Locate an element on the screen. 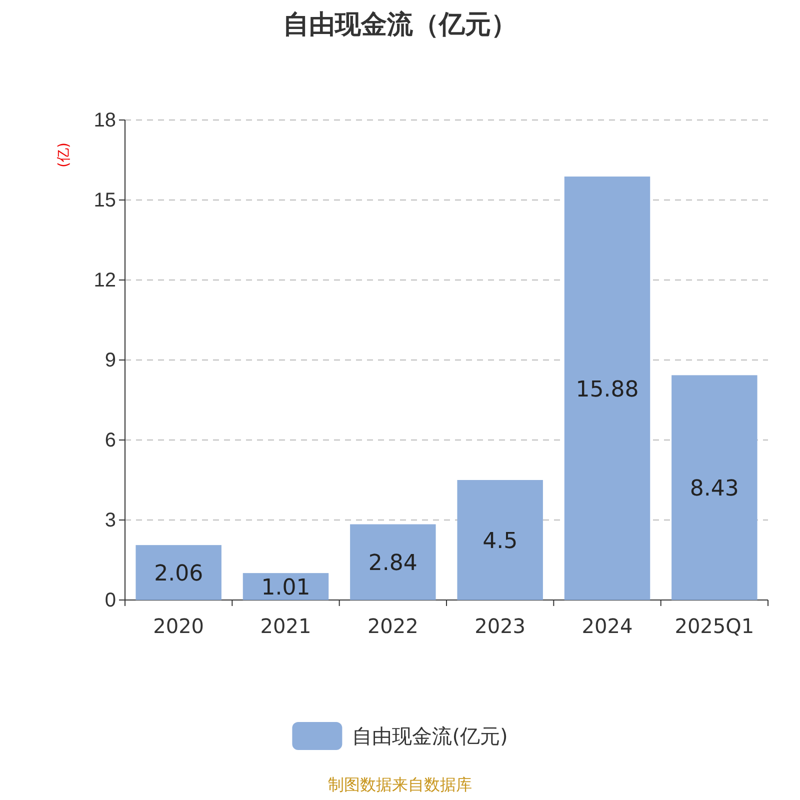 This screenshot has width=800, height=800. x-tick-label: 2025Q1 is located at coordinates (714, 626).